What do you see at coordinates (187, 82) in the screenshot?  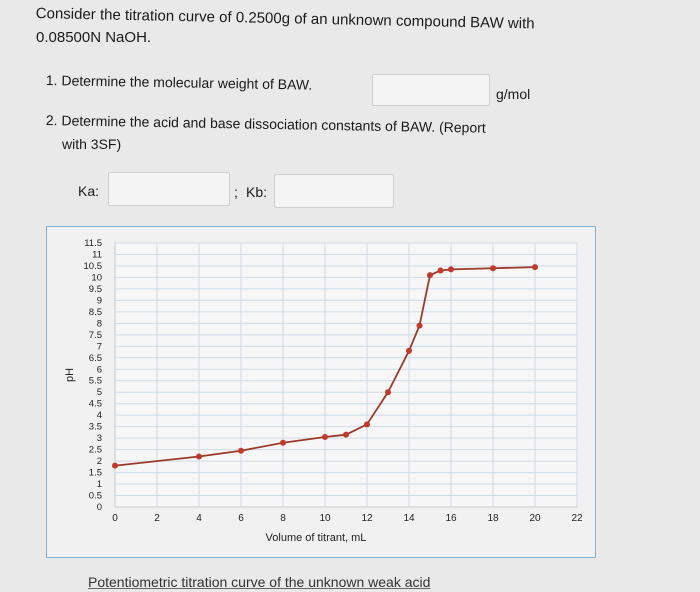 I see `item-1-text: Determine the molecular weight of BAW.` at bounding box center [187, 82].